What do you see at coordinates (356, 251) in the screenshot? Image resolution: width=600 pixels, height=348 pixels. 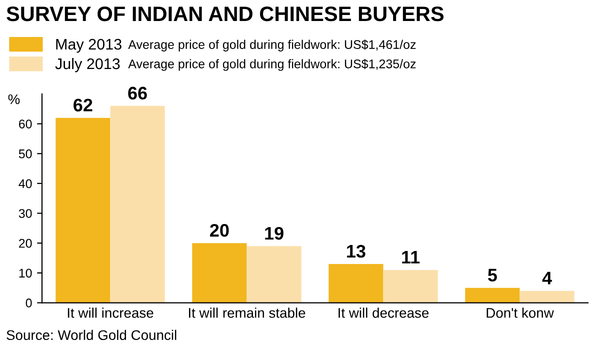 I see `data-label: 13` at bounding box center [356, 251].